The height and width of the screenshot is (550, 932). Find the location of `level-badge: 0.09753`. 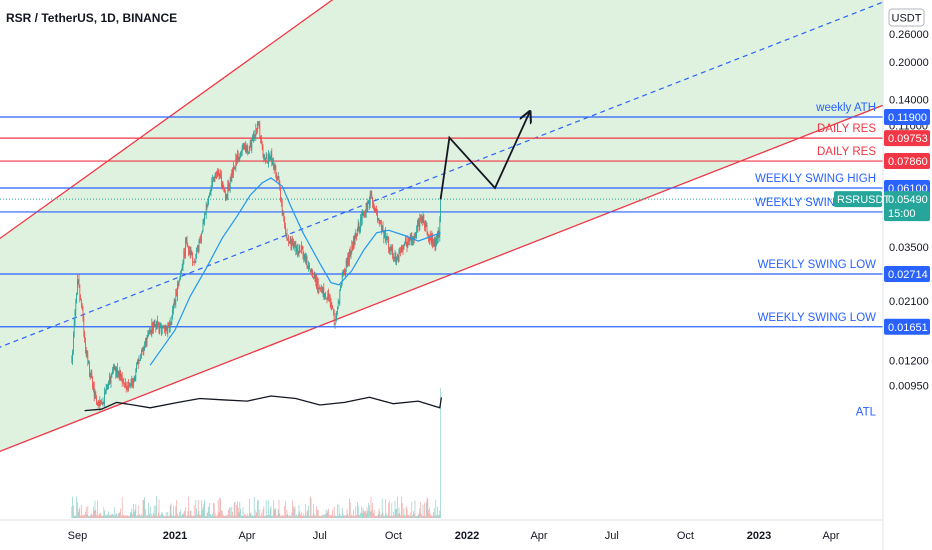

level-badge: 0.09753 is located at coordinates (907, 138).